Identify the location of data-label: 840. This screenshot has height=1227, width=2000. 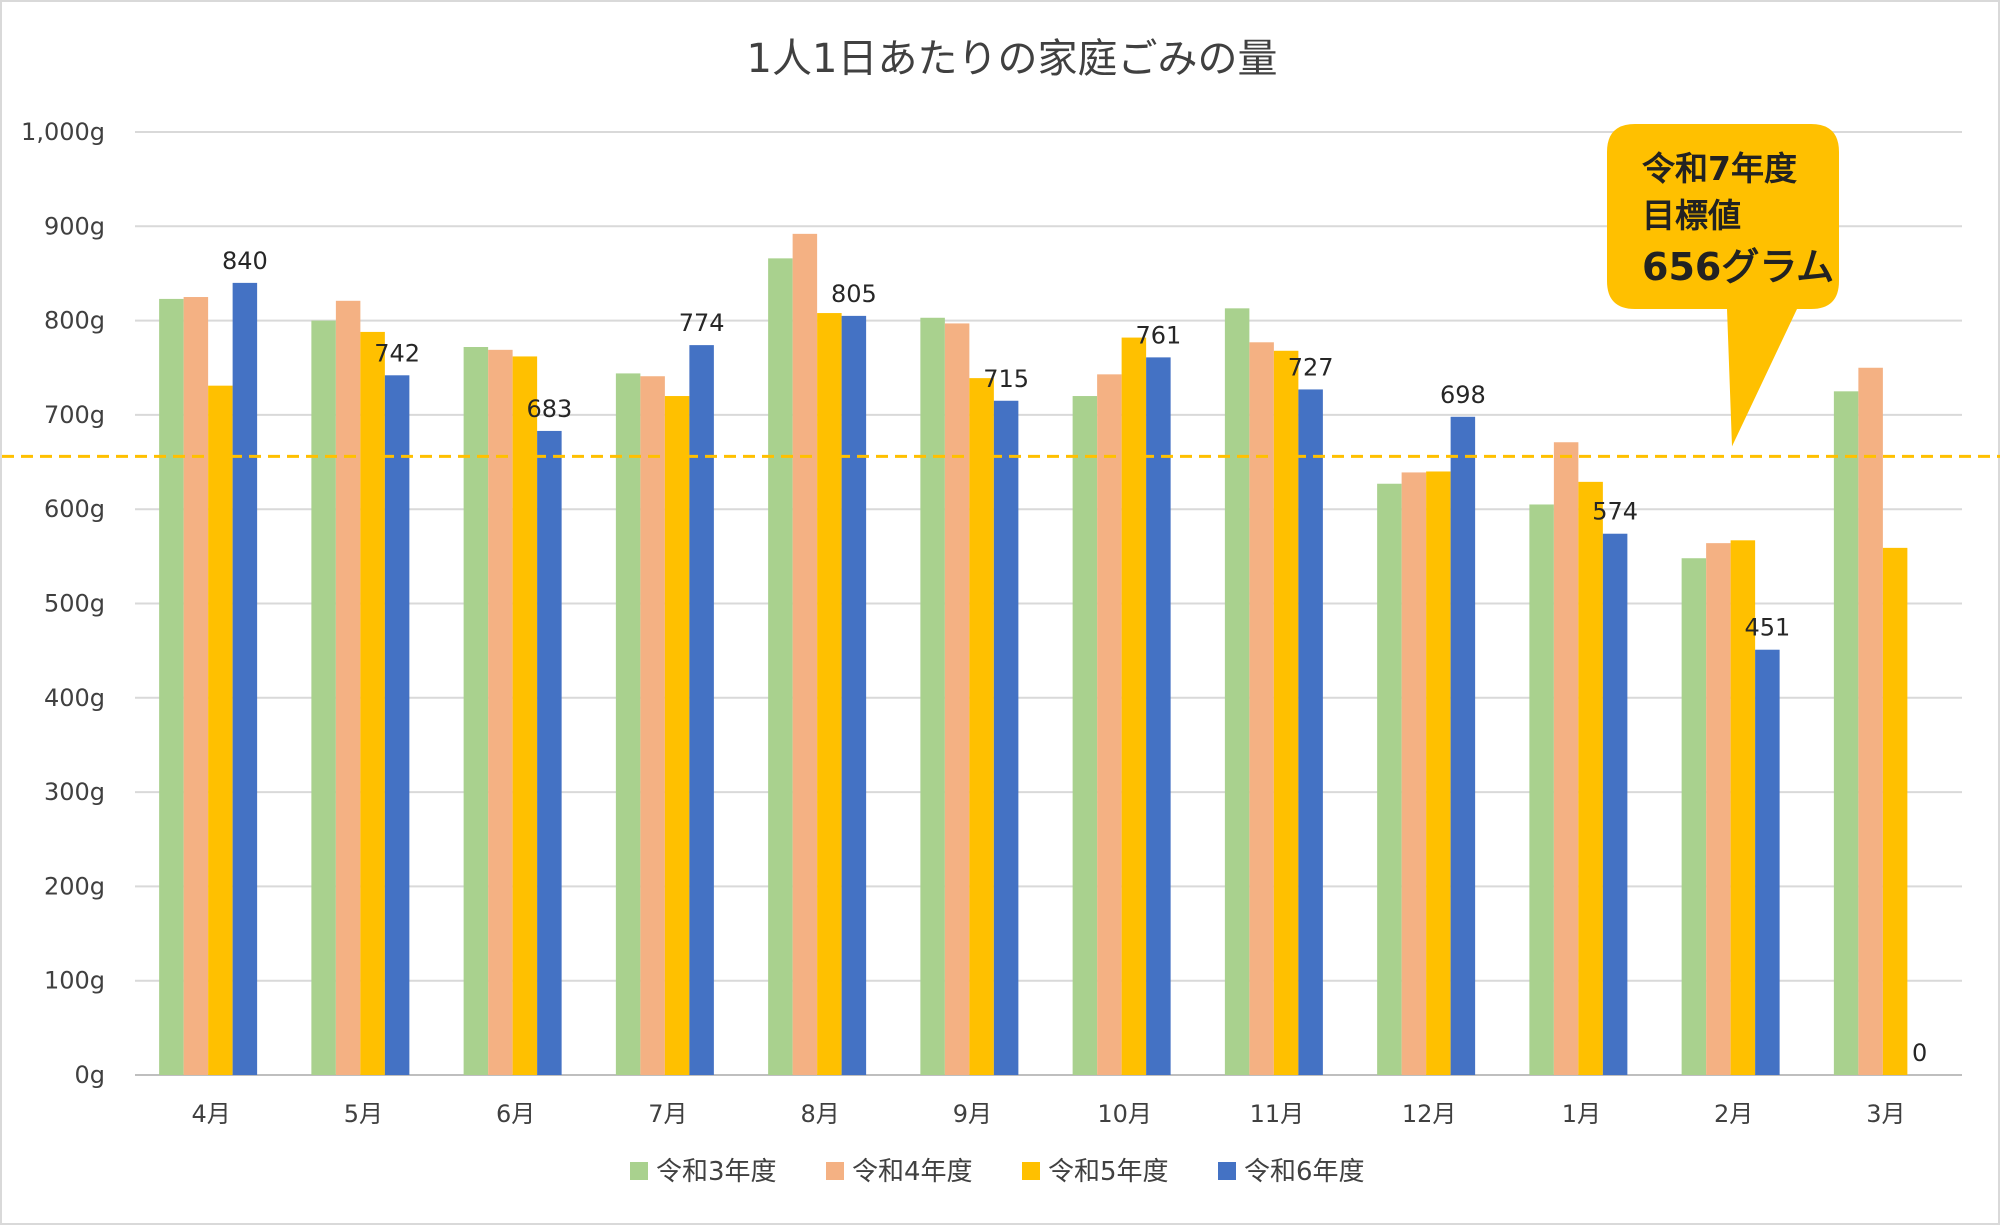
(245, 261).